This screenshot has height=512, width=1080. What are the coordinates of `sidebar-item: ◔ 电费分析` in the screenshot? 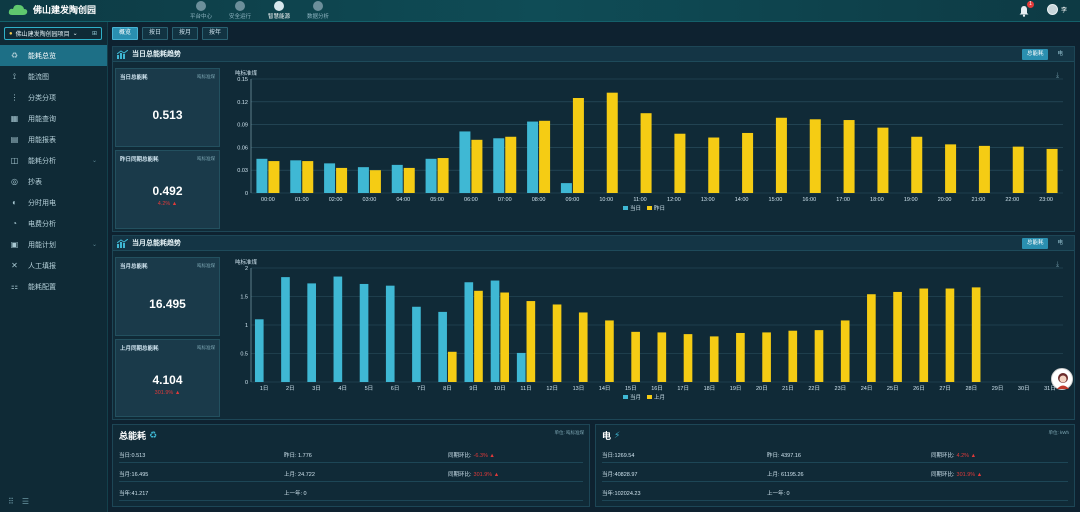 It's located at (53, 223).